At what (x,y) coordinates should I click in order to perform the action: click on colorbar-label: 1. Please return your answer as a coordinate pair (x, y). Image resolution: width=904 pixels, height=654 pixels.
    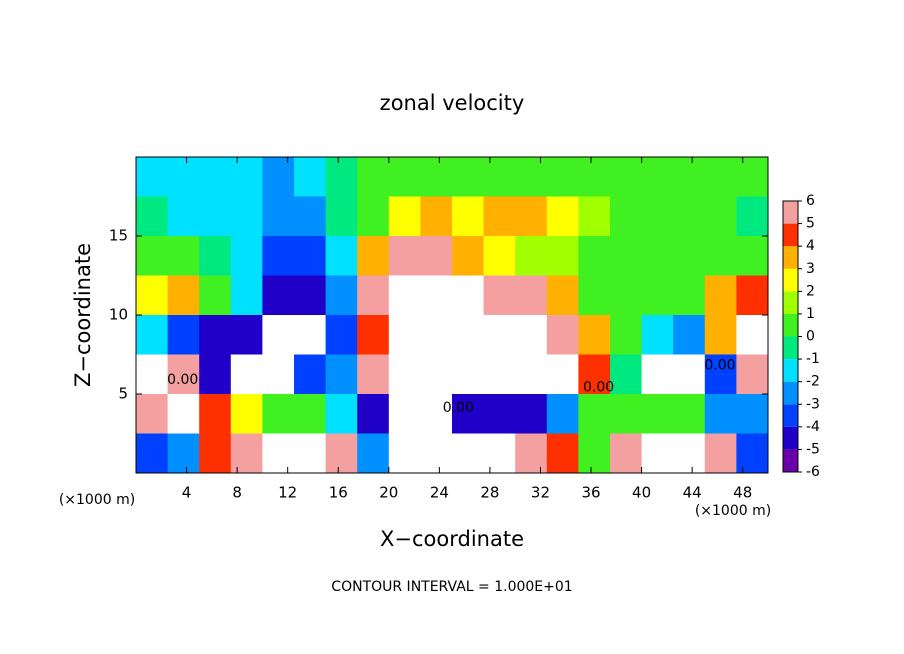
    Looking at the image, I should click on (810, 314).